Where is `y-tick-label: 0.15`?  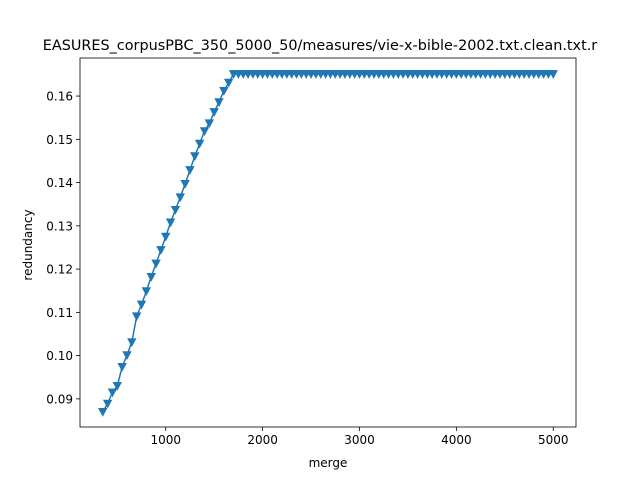
y-tick-label: 0.15 is located at coordinates (59, 140).